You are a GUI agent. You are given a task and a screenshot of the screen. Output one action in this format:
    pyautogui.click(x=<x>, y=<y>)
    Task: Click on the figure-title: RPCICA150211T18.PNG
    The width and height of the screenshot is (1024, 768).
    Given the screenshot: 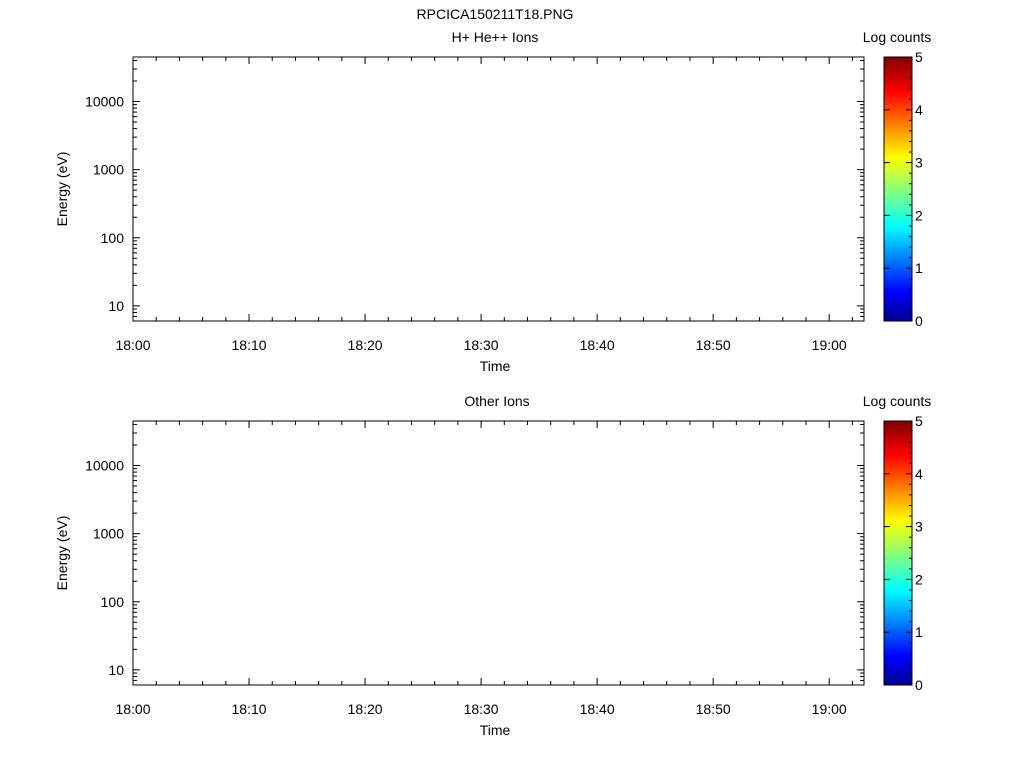 What is the action you would take?
    pyautogui.click(x=495, y=14)
    